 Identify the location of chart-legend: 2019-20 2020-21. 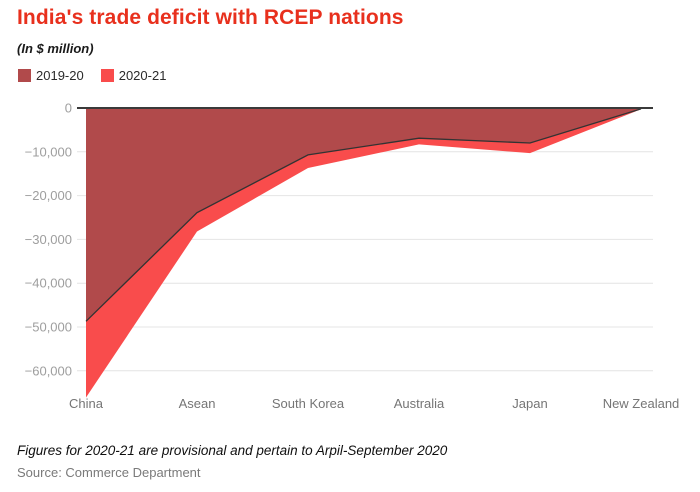
(92, 75).